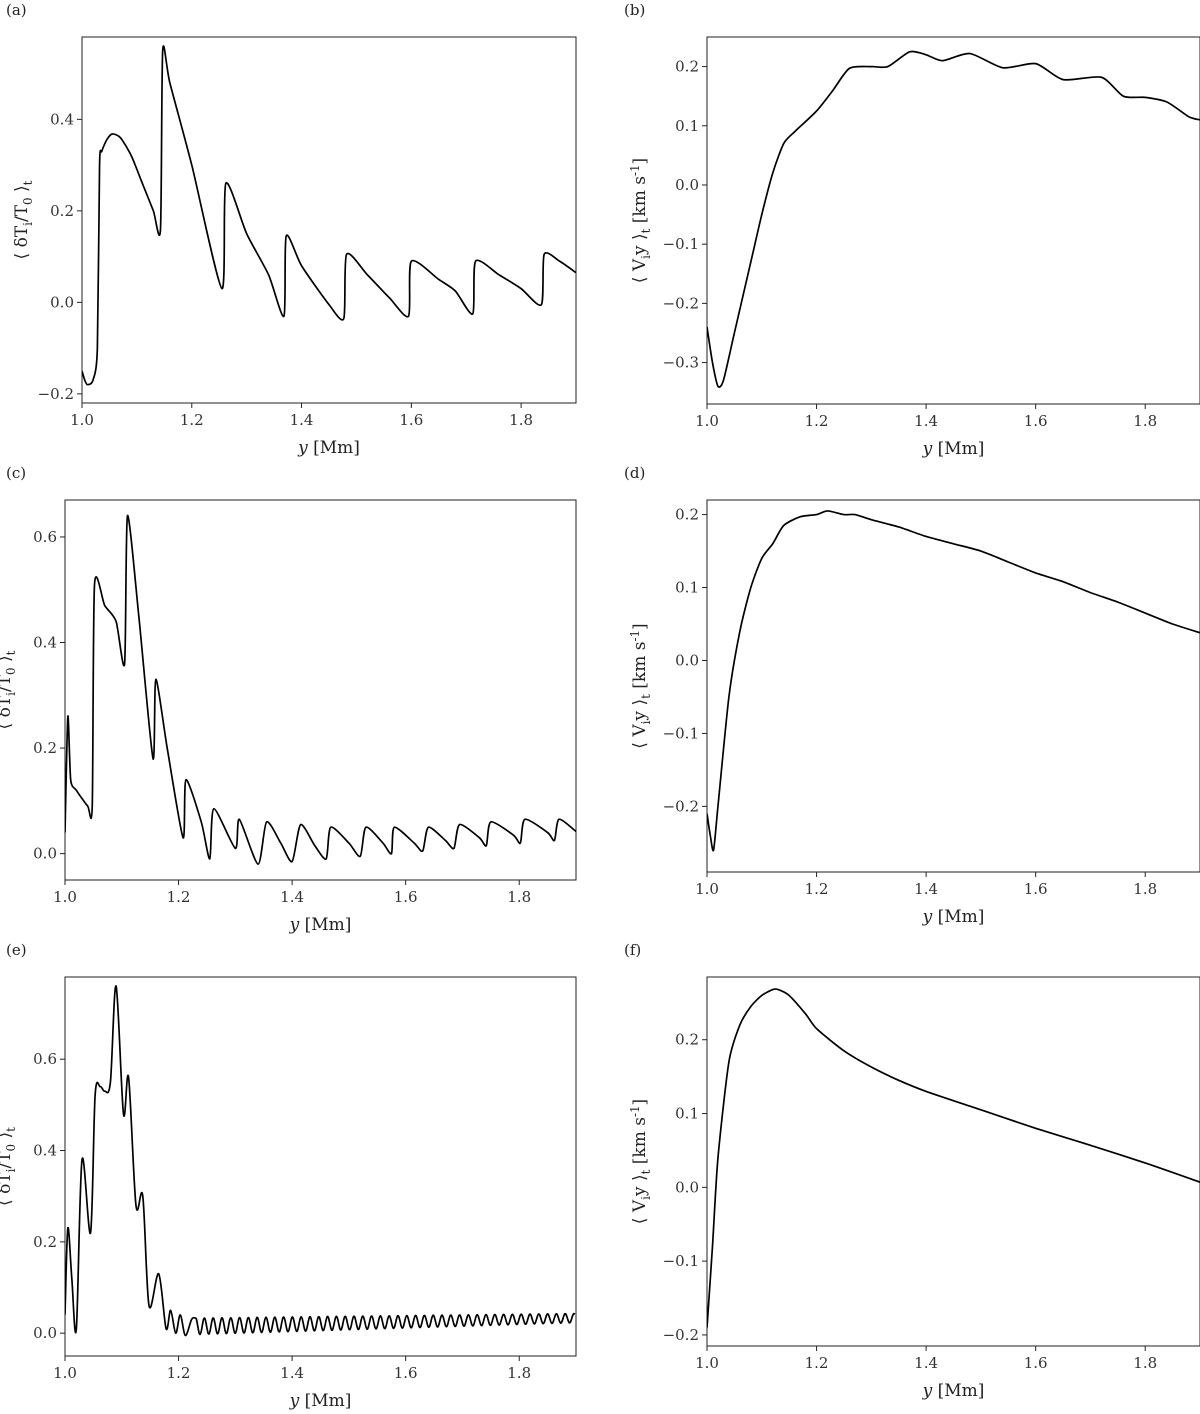 Image resolution: width=1200 pixels, height=1414 pixels. What do you see at coordinates (16, 950) in the screenshot?
I see `panel-label: (e)` at bounding box center [16, 950].